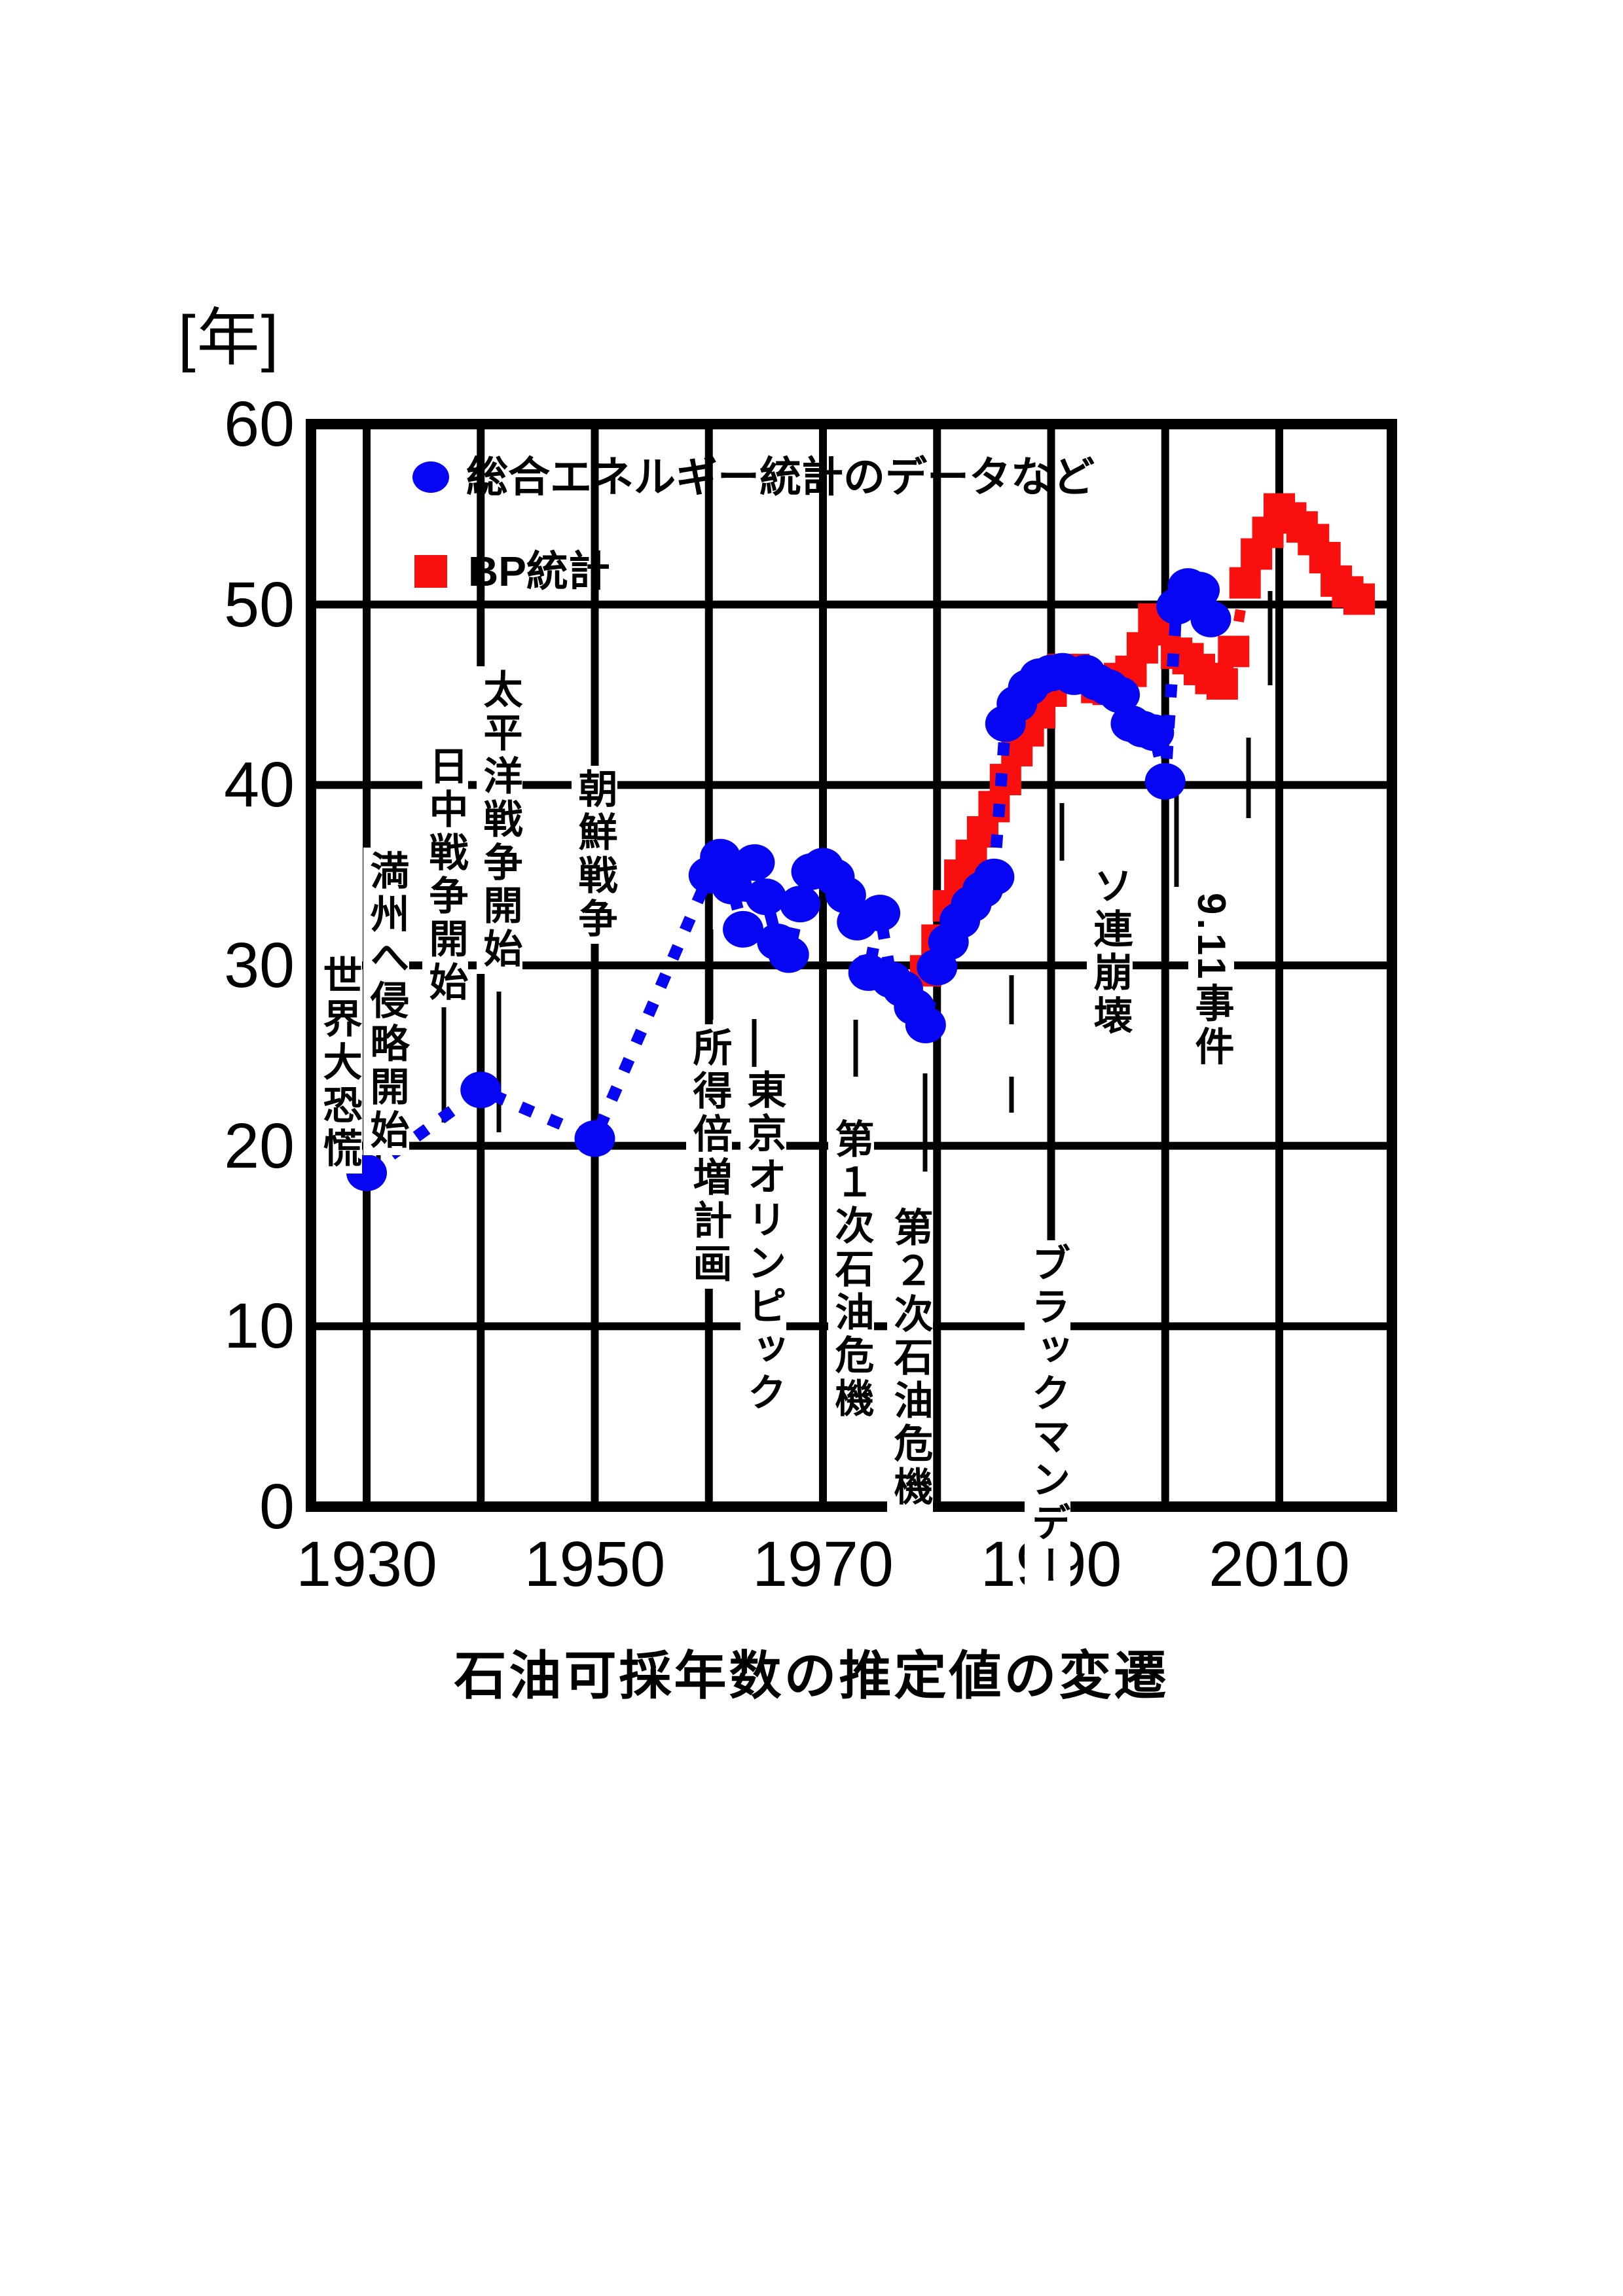 The height and width of the screenshot is (2296, 1623). What do you see at coordinates (259, 785) in the screenshot?
I see `y-axis-tick-label: 40` at bounding box center [259, 785].